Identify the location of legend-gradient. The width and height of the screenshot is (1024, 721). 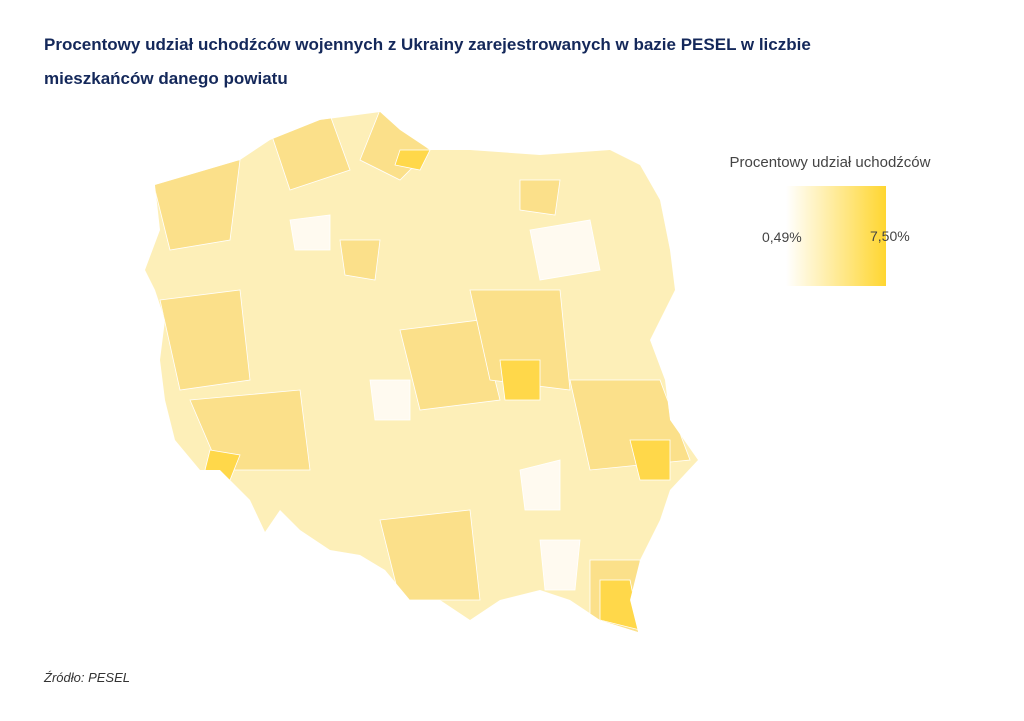
(836, 236).